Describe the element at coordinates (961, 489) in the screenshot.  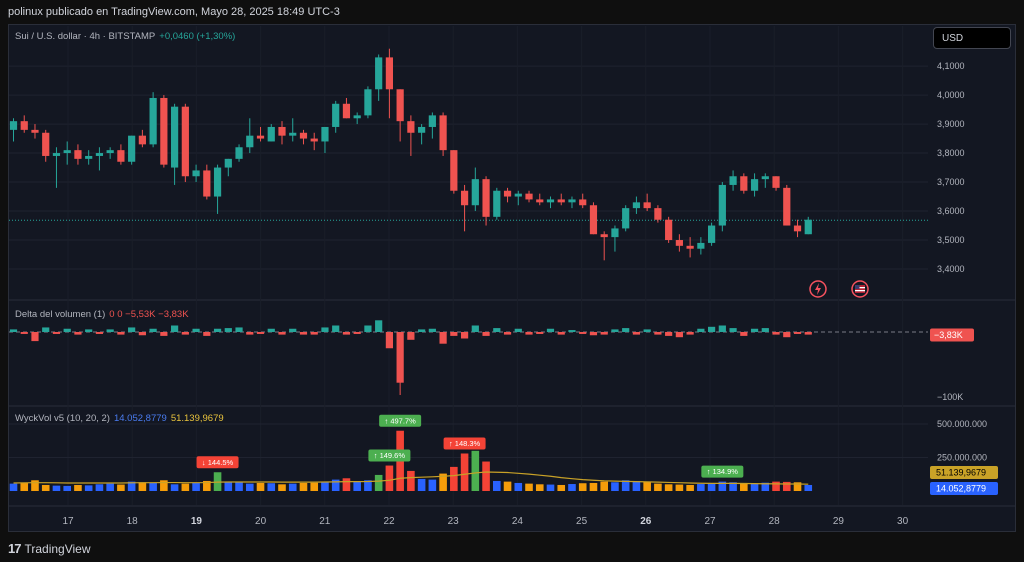
I see `volume-value-badge-text: 14.052,8779` at that location.